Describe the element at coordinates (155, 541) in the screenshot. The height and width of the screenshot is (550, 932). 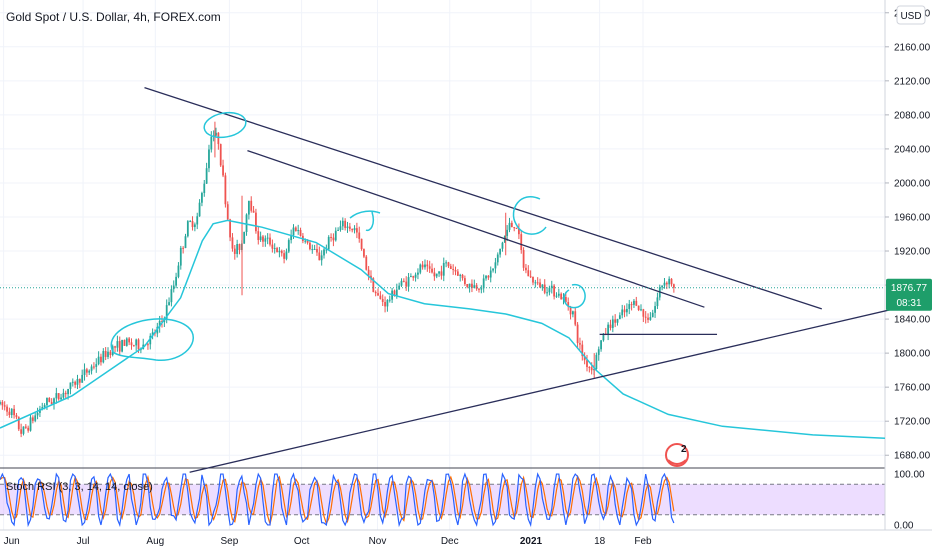
I see `time-tick-label: Aug` at that location.